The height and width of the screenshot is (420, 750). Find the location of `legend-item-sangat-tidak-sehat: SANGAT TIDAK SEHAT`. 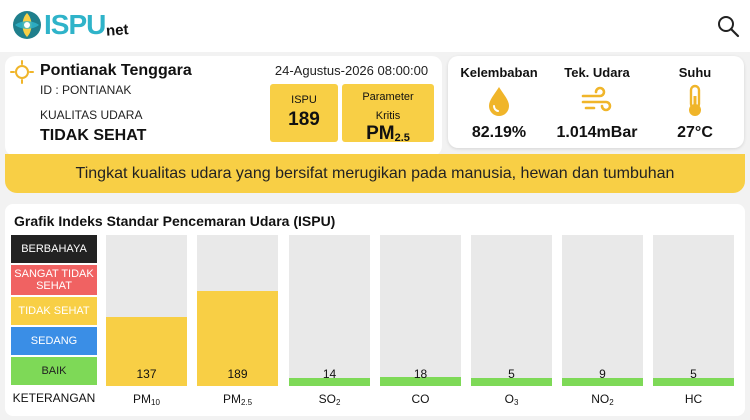

legend-item-sangat-tidak-sehat: SANGAT TIDAK SEHAT is located at coordinates (54, 280).